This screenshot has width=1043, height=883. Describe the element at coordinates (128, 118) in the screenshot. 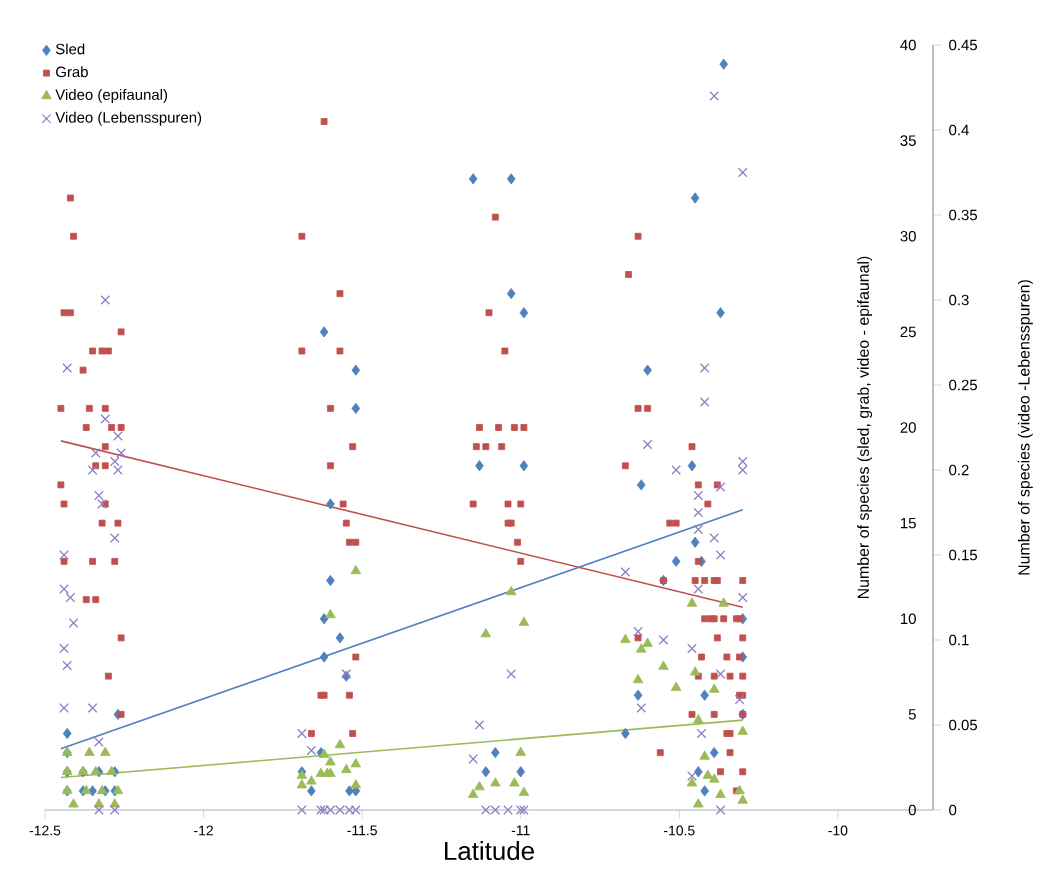

I see `legend-label: Video (Lebensspuren)` at that location.